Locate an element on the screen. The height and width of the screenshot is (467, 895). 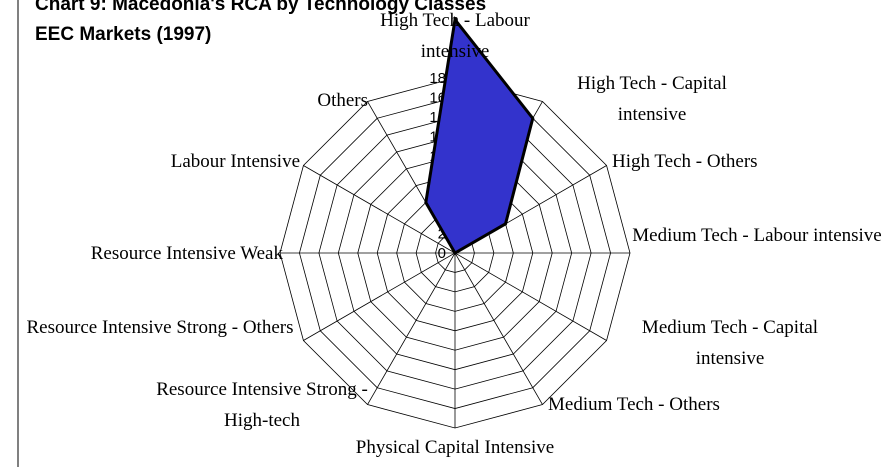
tick-label: 0 is located at coordinates (442, 253).